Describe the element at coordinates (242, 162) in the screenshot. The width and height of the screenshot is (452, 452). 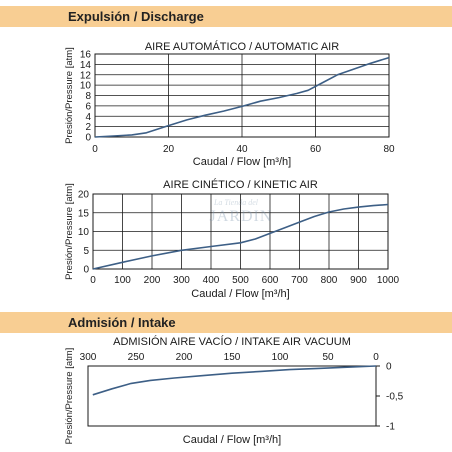
I see `chart1-xlabel: Caudal / Flow [m³/h]` at that location.